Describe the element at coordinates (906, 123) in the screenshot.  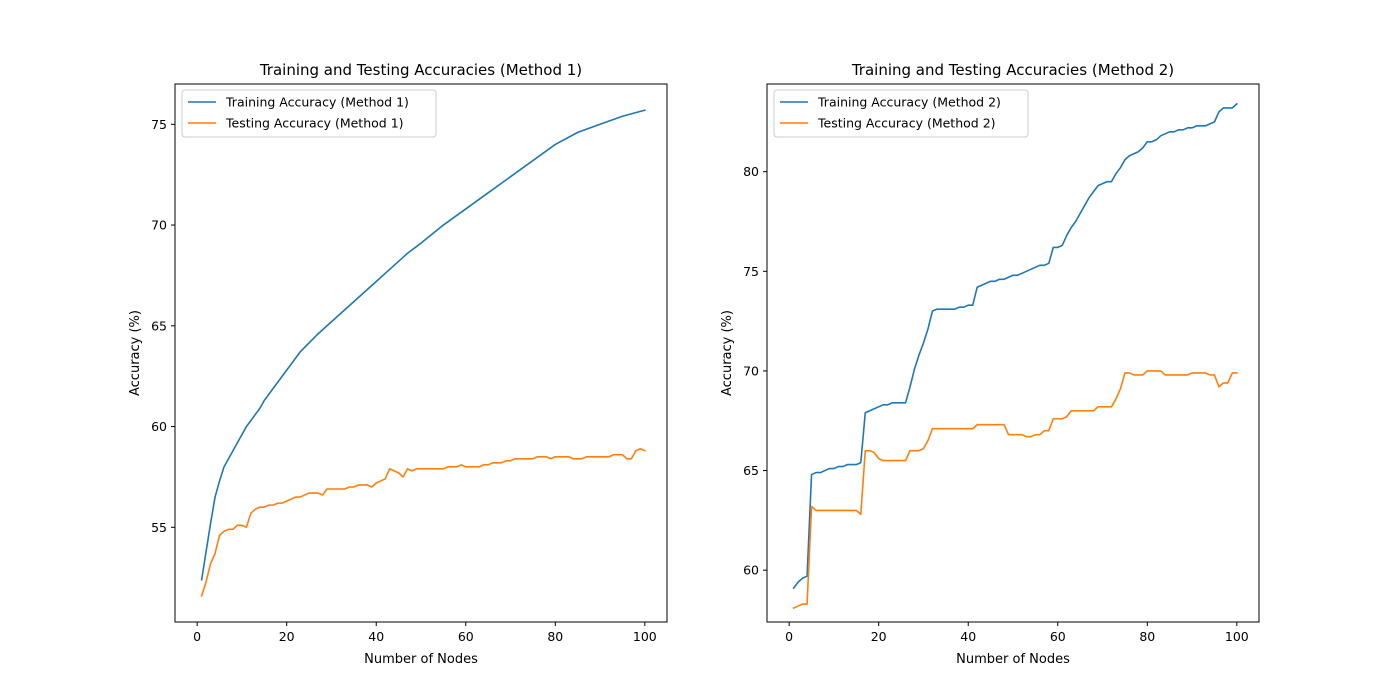
I see `legend-label: Testing Accuracy (Method 2)` at that location.